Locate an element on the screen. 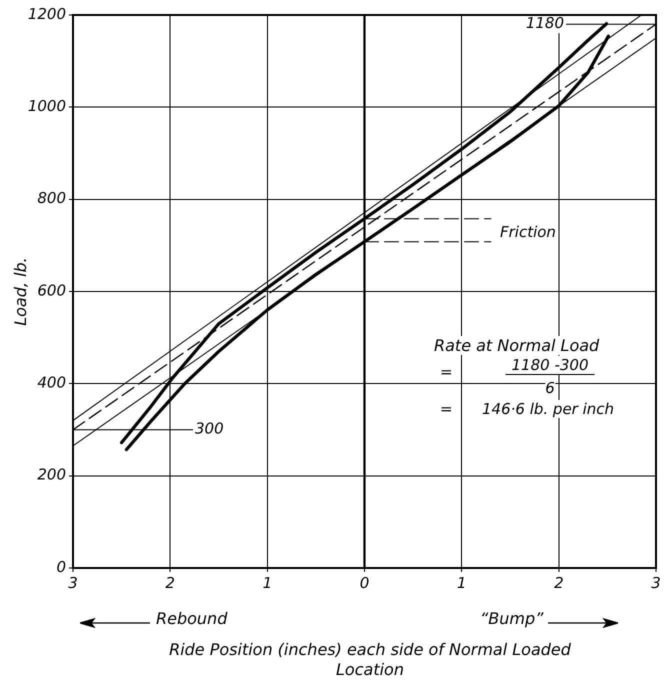  y-tick-label: 1200 is located at coordinates (47, 13).